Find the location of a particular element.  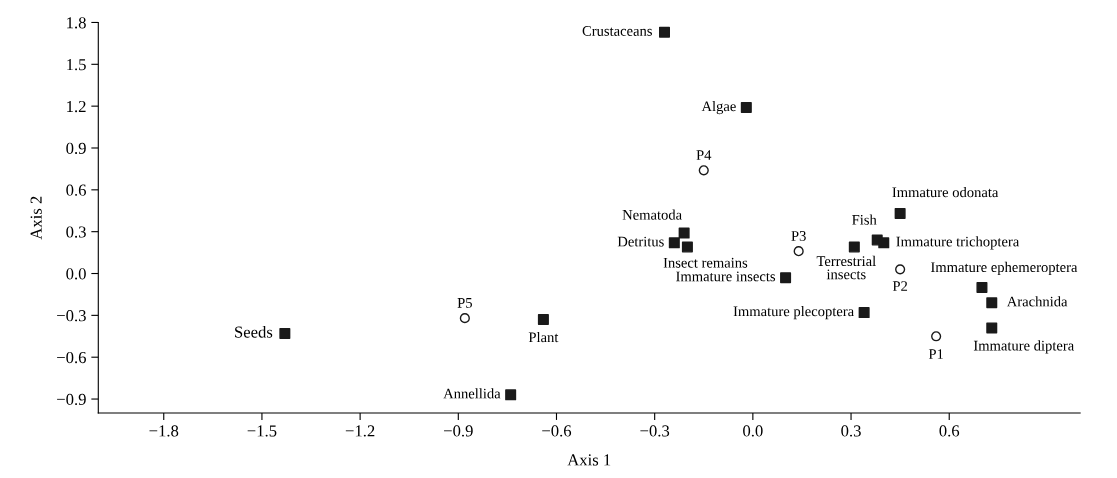

annotation: P2 is located at coordinates (900, 286).